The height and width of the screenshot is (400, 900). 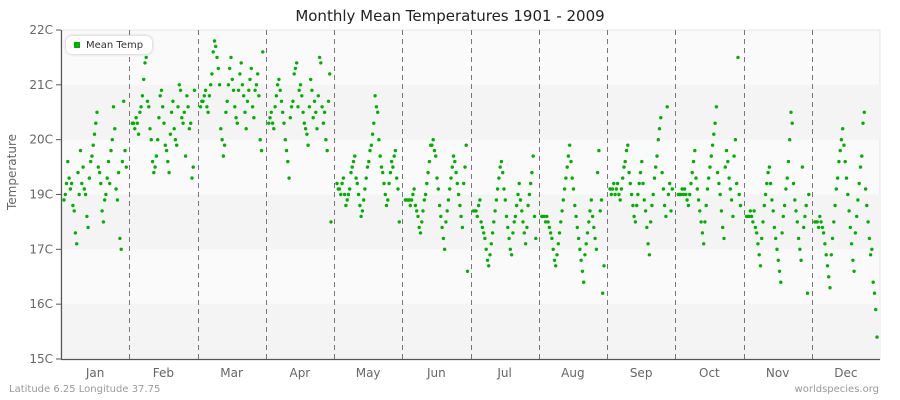 What do you see at coordinates (299, 373) in the screenshot?
I see `x-tick-label: Apr` at bounding box center [299, 373].